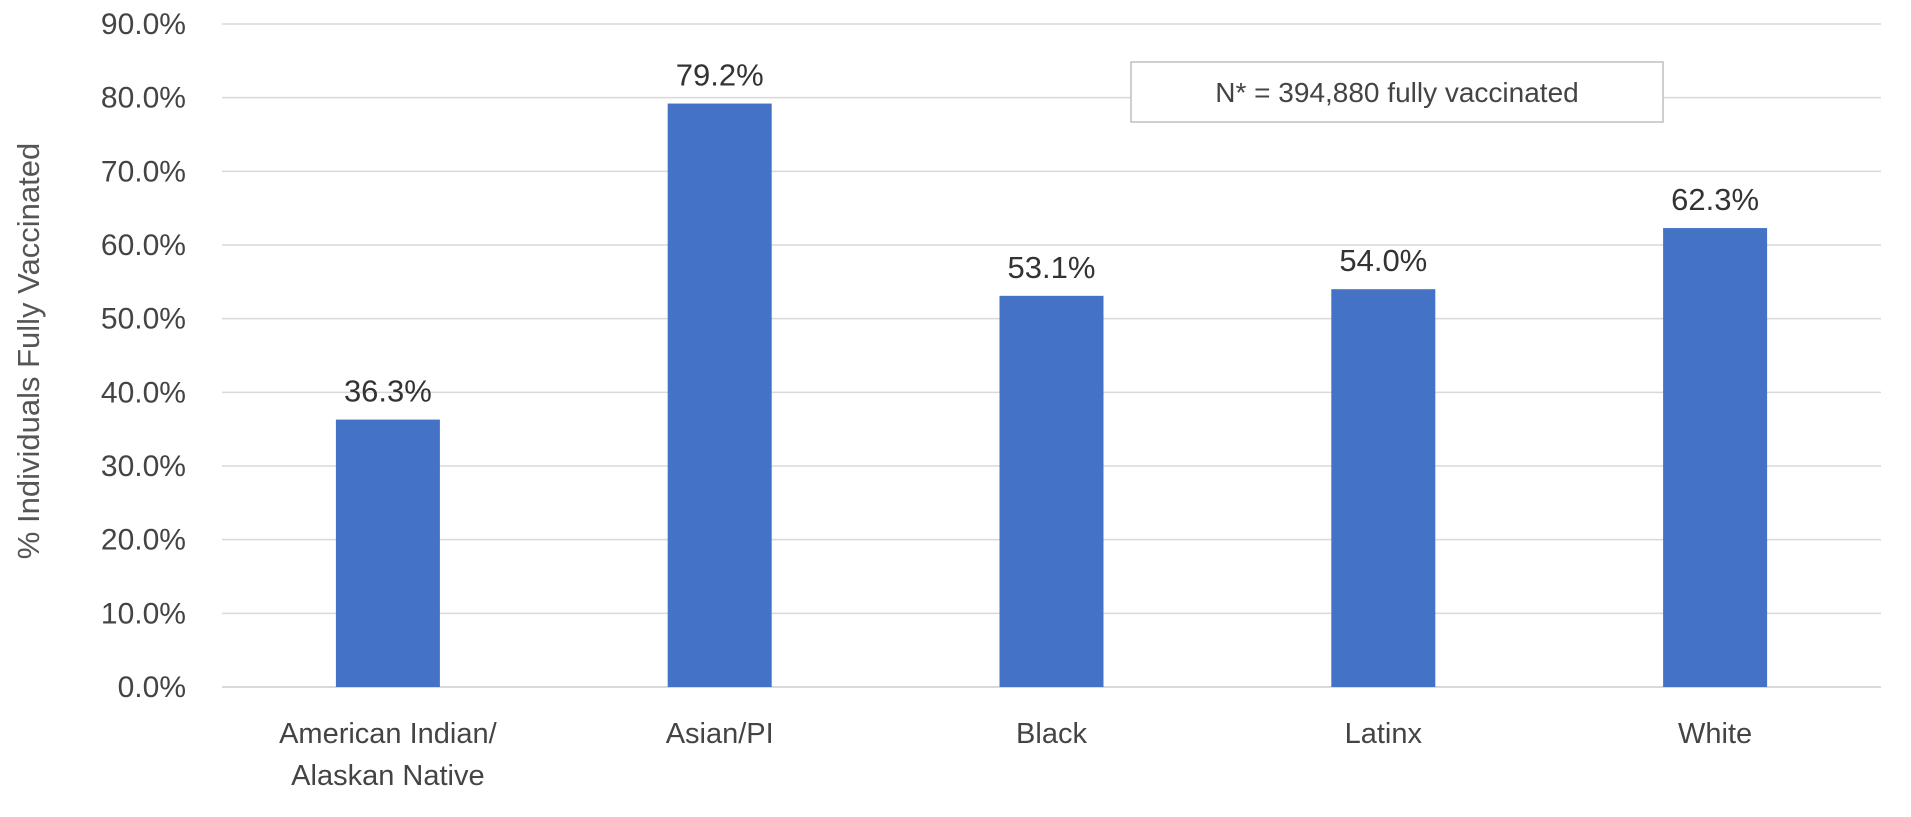 The image size is (1911, 817). I want to click on annotation-border, so click(1397, 92).